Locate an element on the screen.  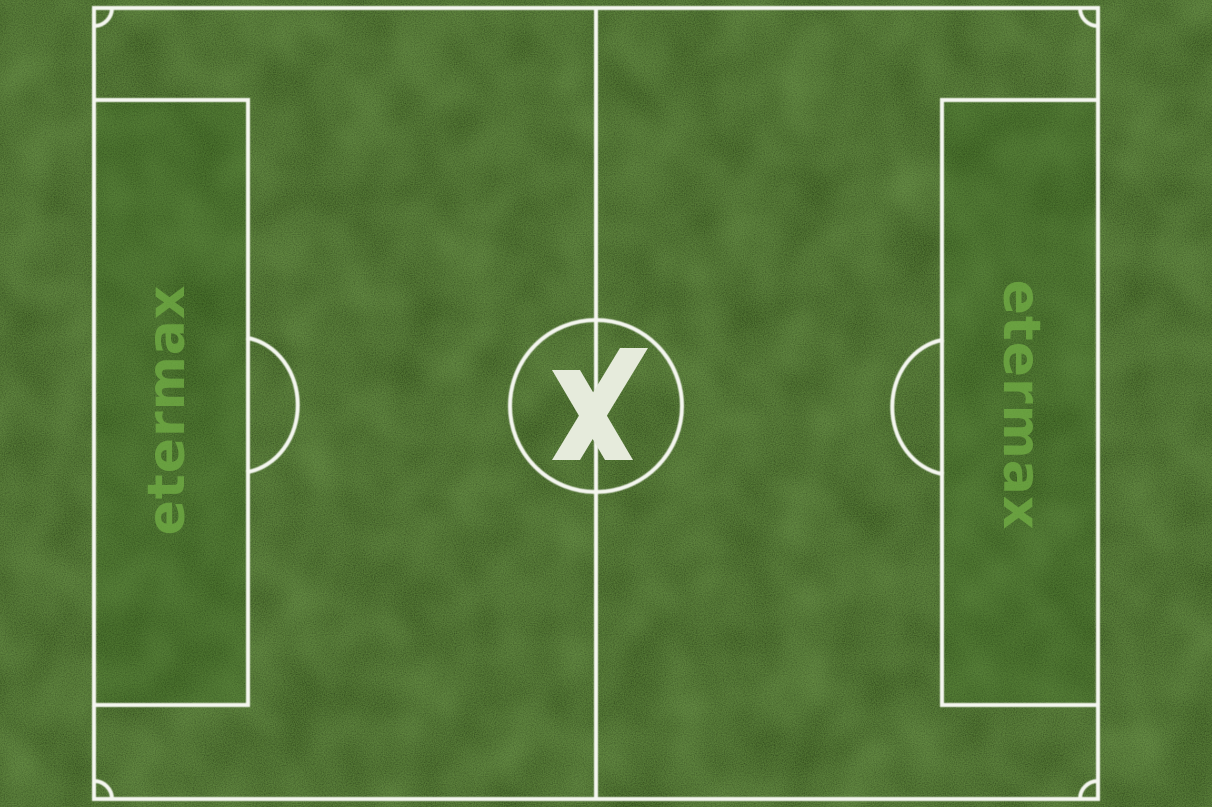
left-etermax-wordmark: etermax is located at coordinates (167, 410).